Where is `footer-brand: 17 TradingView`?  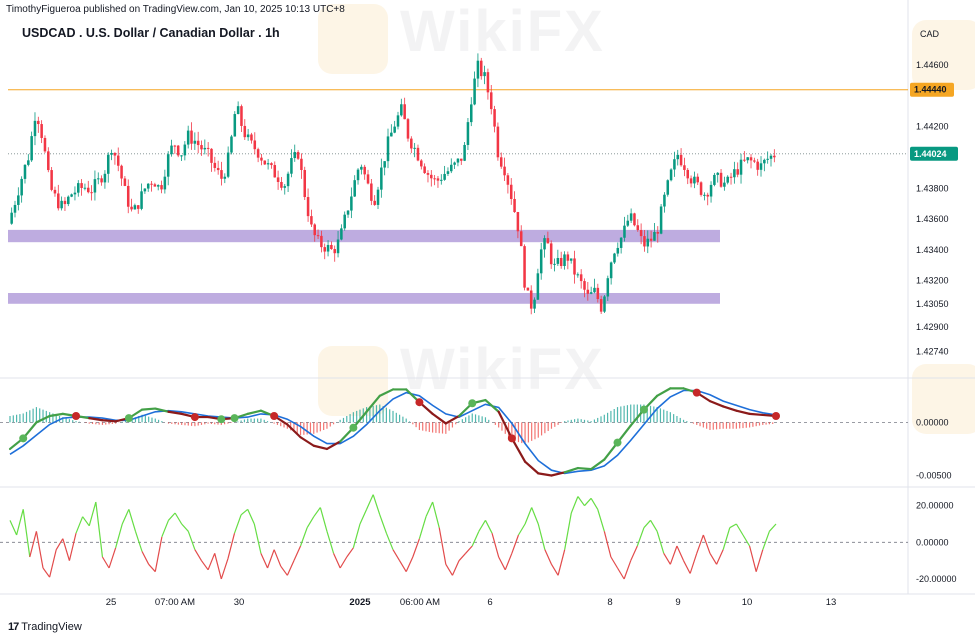
footer-brand: 17 TradingView is located at coordinates (45, 627).